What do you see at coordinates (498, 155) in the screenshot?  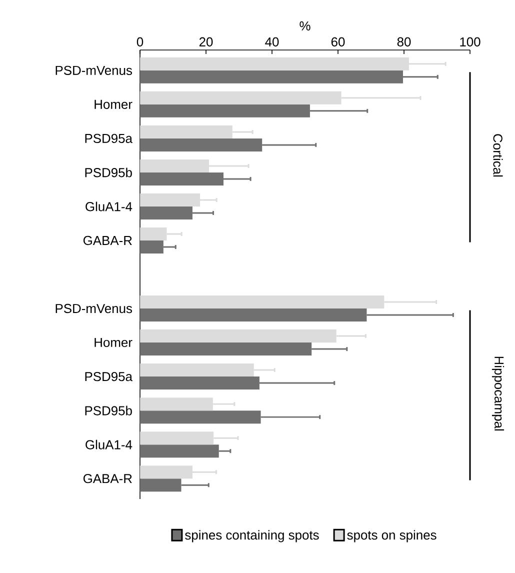 I see `text: Cortical` at bounding box center [498, 155].